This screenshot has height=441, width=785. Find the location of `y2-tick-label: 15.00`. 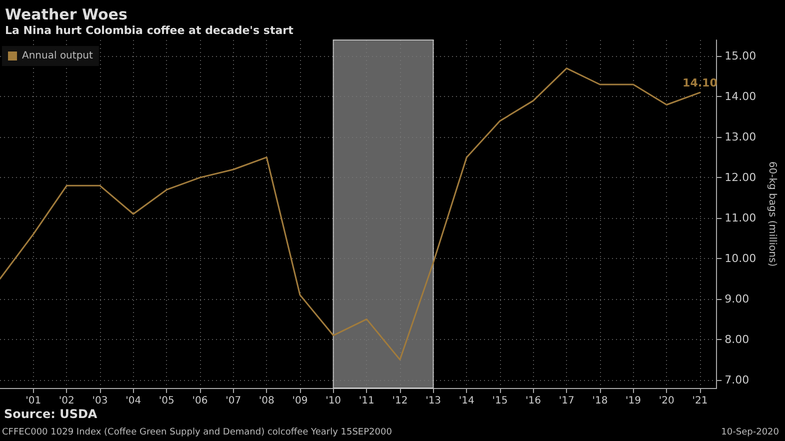

y2-tick-label: 15.00 is located at coordinates (740, 56).